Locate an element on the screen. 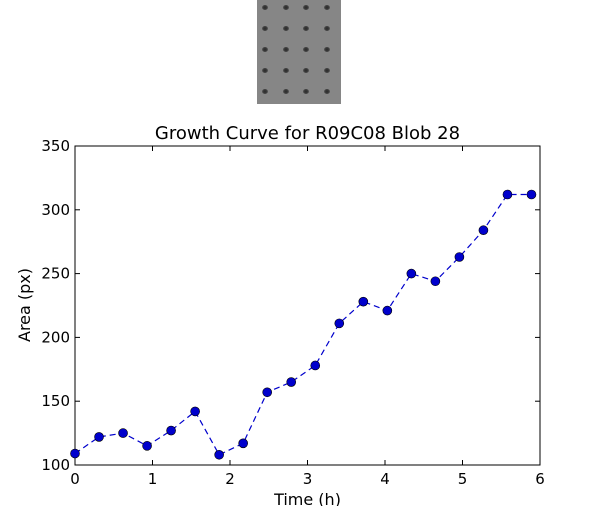  x-tick-label: 6 is located at coordinates (540, 479).